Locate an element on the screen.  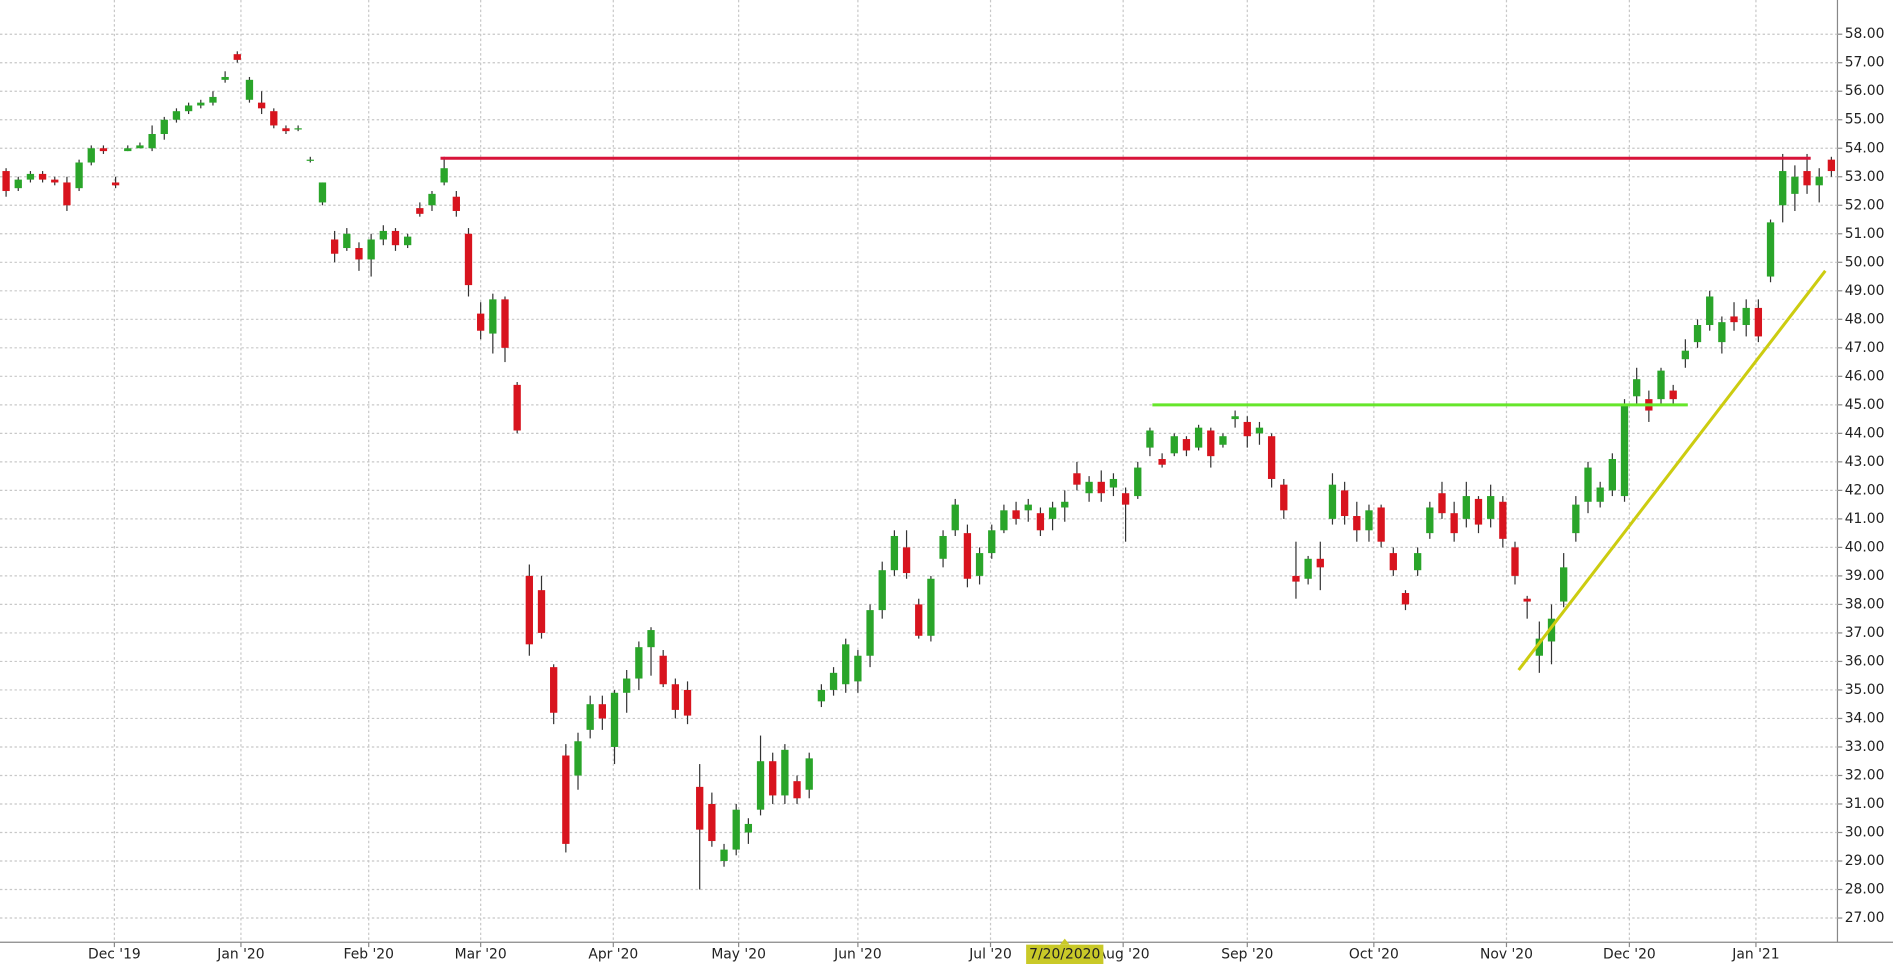
x-tick-label: Feb '20 is located at coordinates (368, 954).